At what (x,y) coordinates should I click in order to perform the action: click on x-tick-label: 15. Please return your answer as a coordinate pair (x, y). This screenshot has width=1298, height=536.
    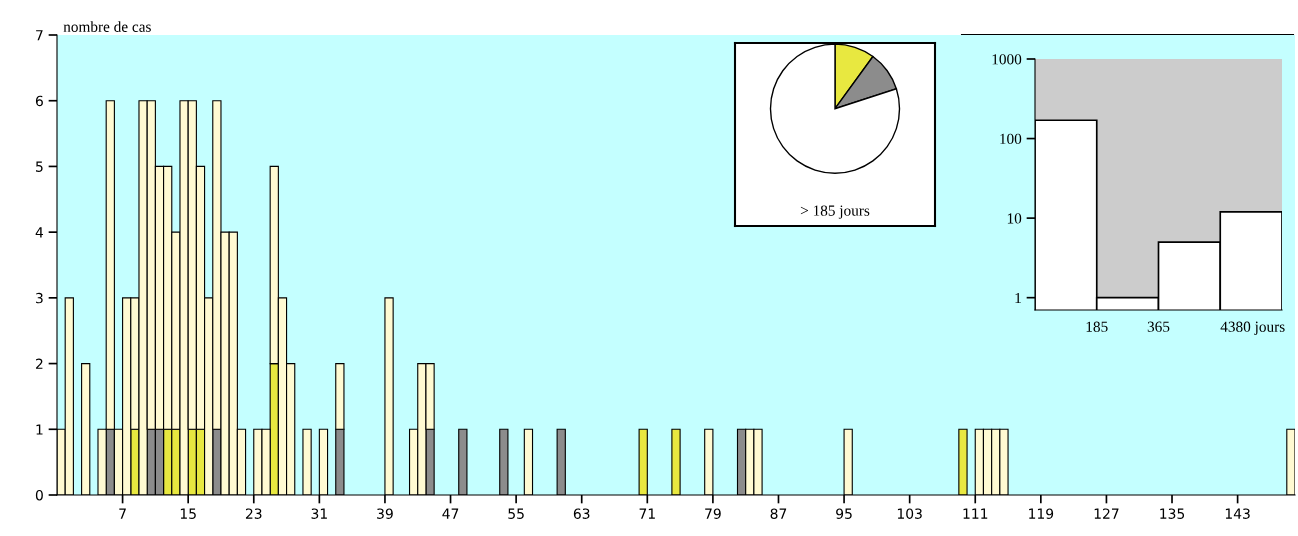
    Looking at the image, I should click on (188, 513).